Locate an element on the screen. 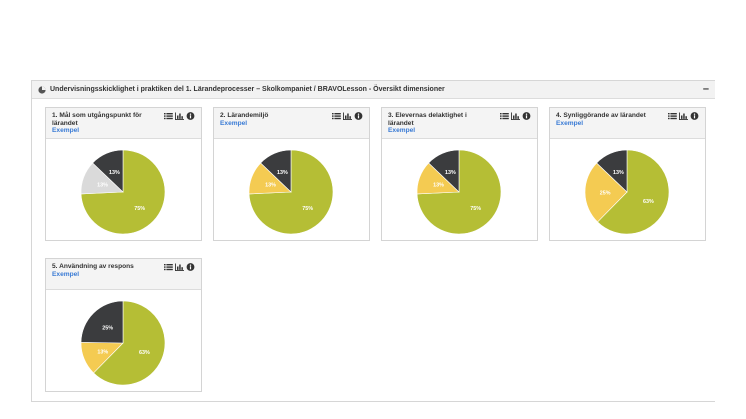 The width and height of the screenshot is (746, 419). card-title-text: 3. Elevernas delaktighet i lärandet is located at coordinates (427, 119).